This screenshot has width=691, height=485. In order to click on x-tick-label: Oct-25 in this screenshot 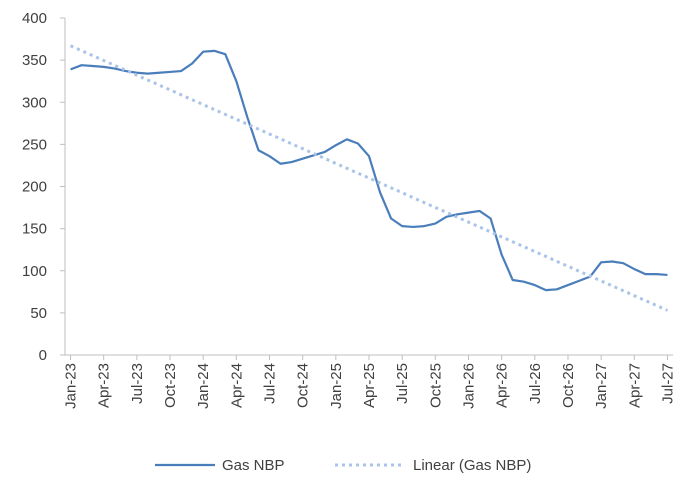, I will do `click(435, 385)`.